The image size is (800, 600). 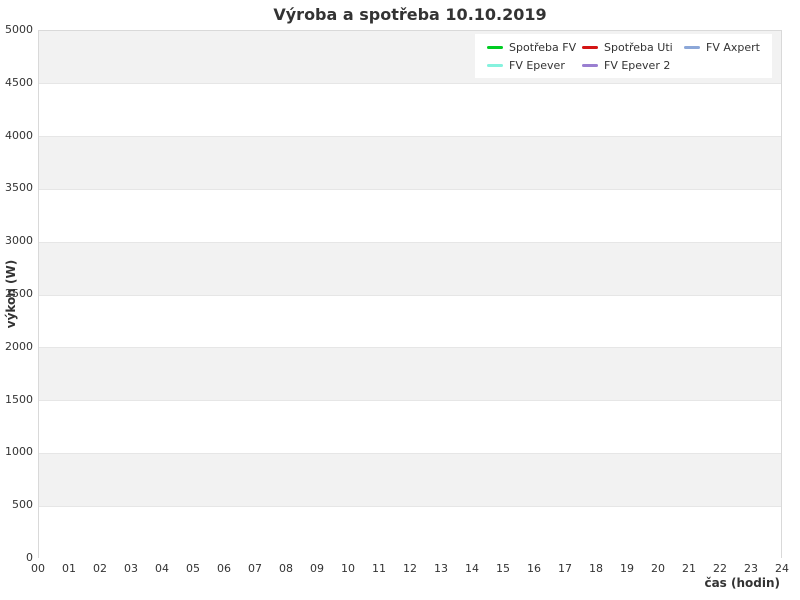 I want to click on y-tick-label: 1500, so click(x=19, y=399).